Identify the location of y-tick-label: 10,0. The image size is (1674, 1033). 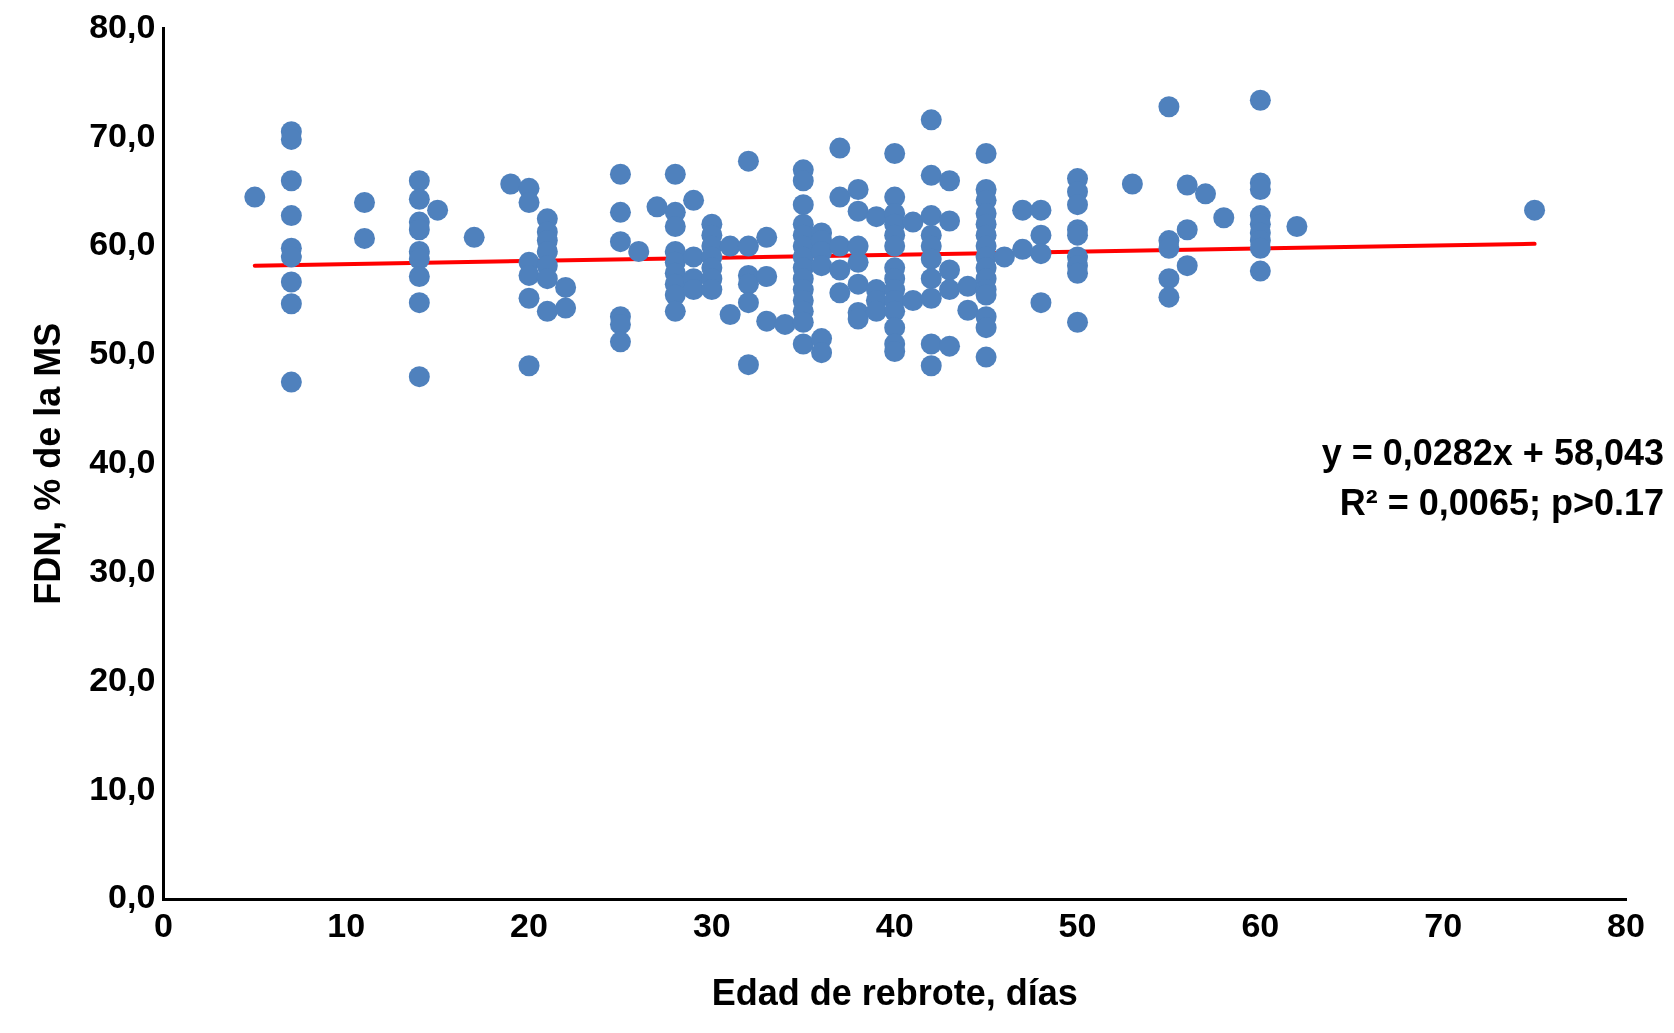
(122, 787).